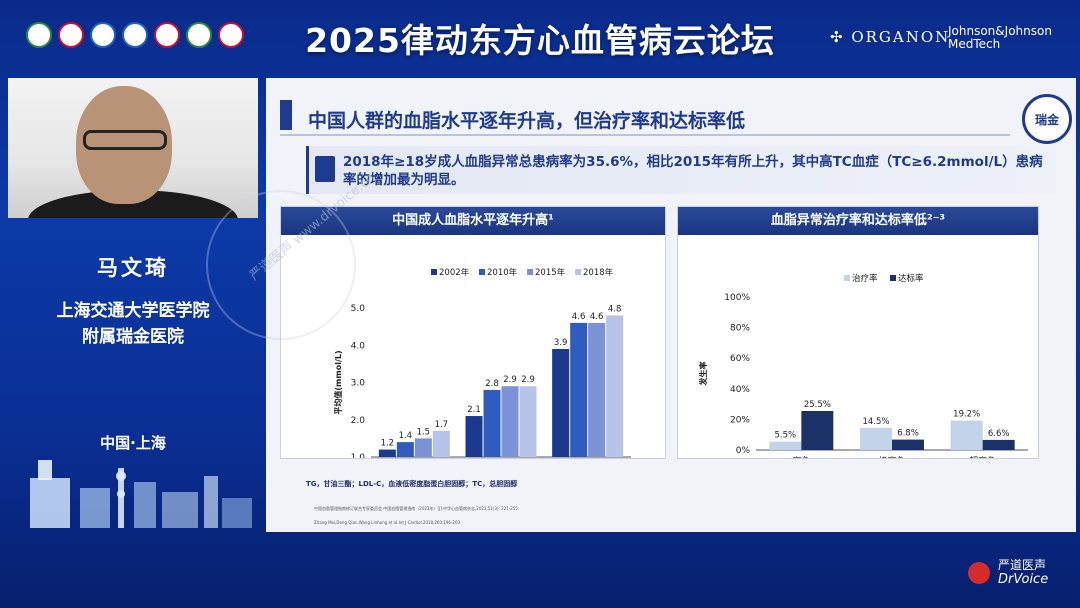  Describe the element at coordinates (999, 434) in the screenshot. I see `data-label: 6.6%` at that location.